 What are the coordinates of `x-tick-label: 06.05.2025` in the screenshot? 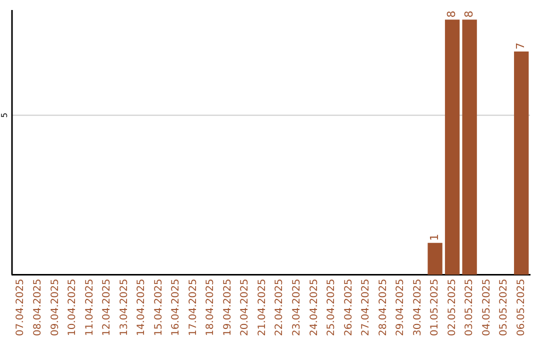 It's located at (521, 307).